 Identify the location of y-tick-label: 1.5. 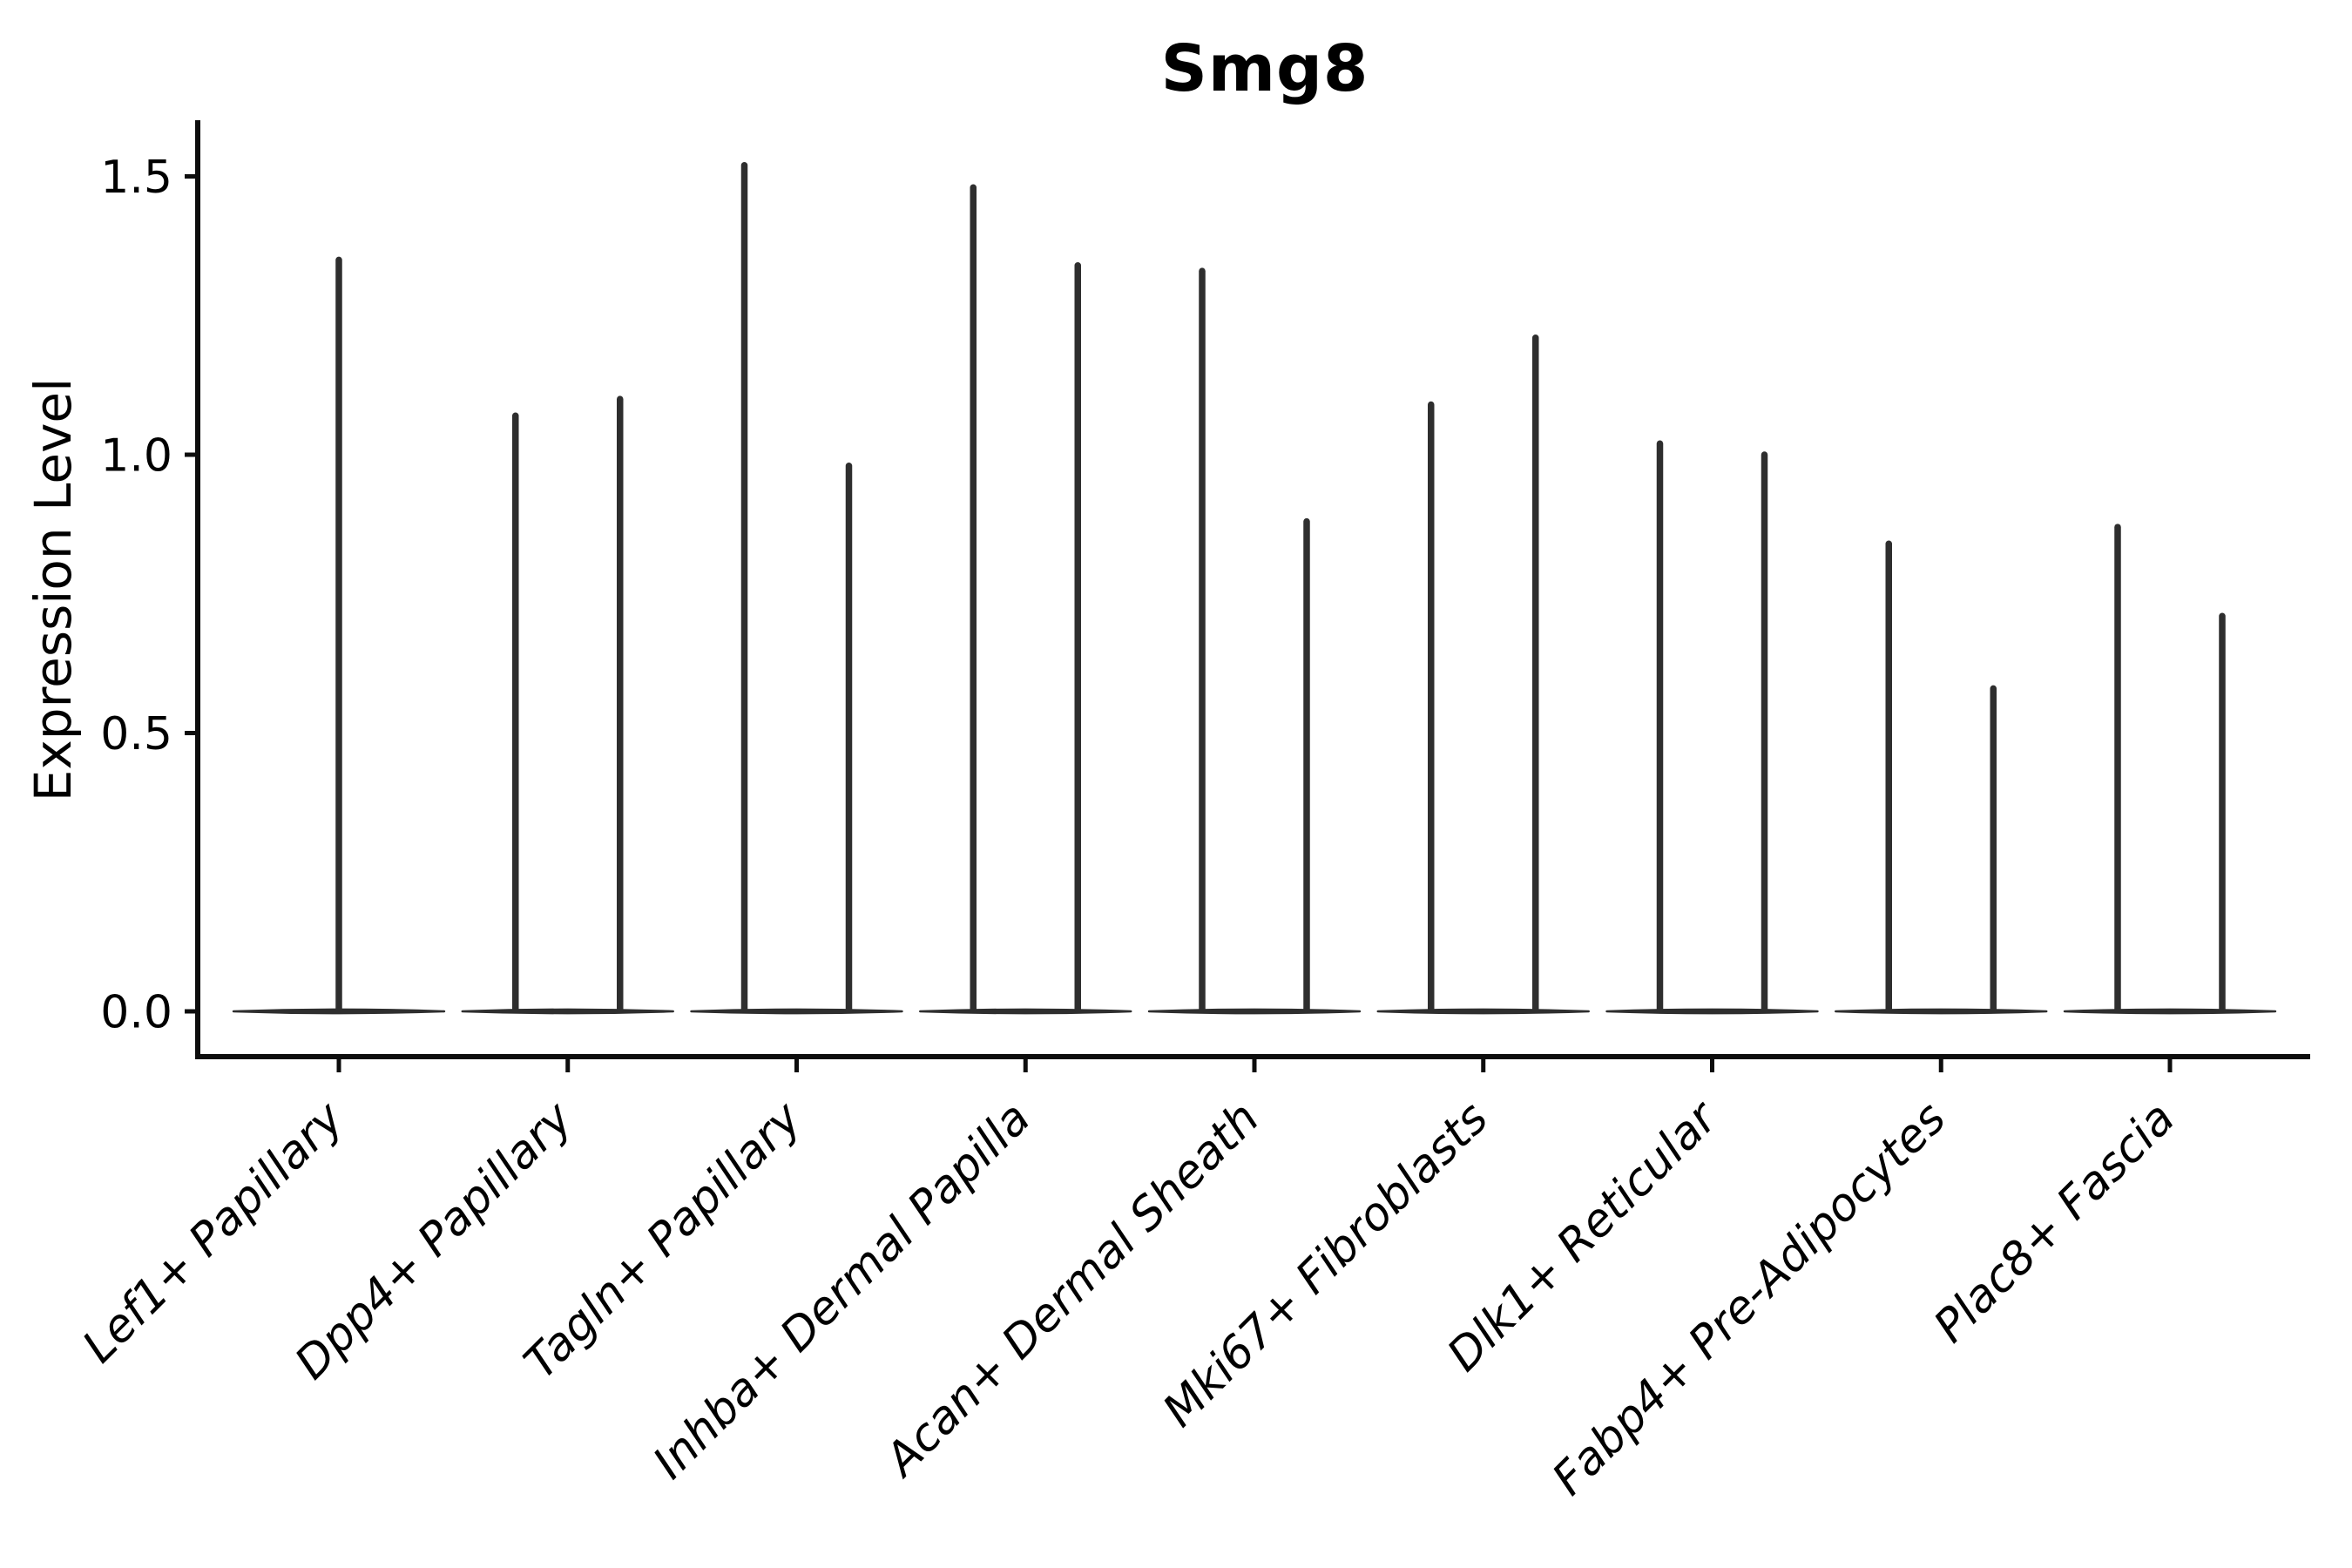
(136, 178).